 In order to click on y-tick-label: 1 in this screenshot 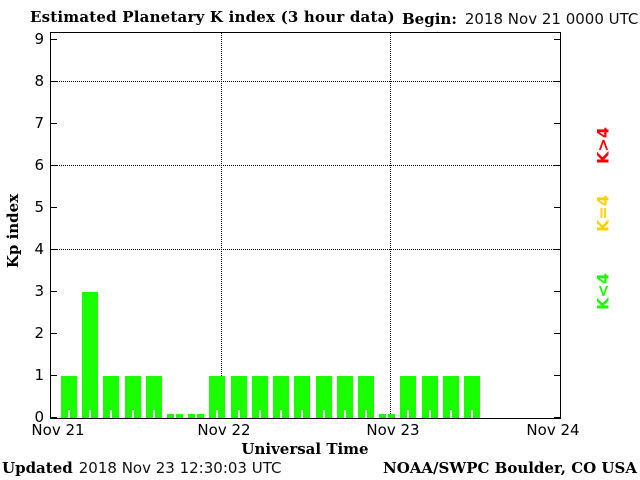, I will do `click(39, 375)`.